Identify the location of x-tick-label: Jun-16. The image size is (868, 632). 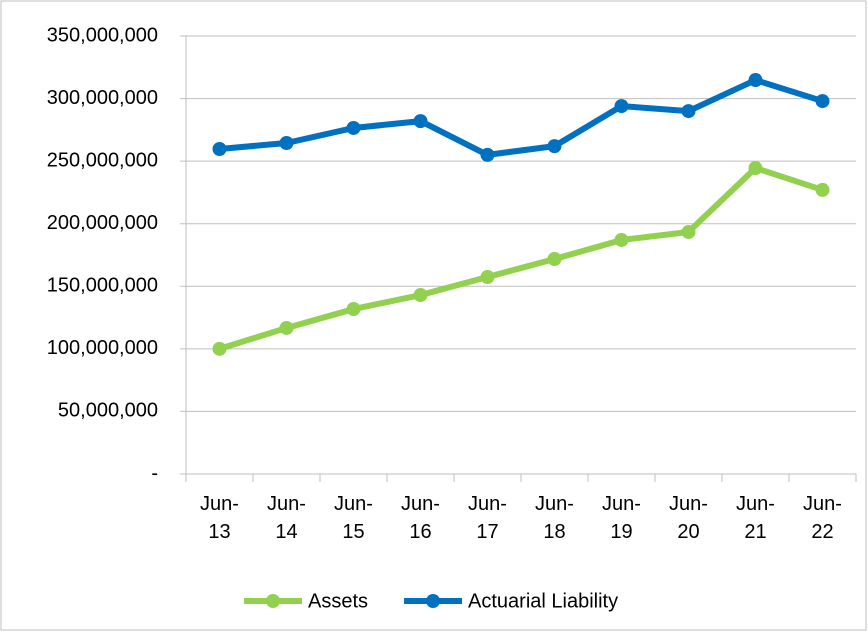
(420, 518).